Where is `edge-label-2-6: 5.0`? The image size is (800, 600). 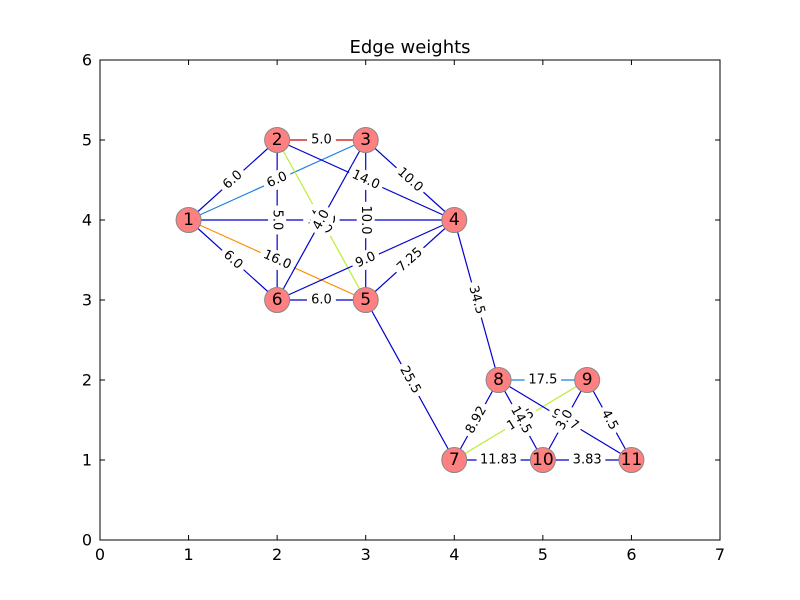 edge-label-2-6: 5.0 is located at coordinates (277, 220).